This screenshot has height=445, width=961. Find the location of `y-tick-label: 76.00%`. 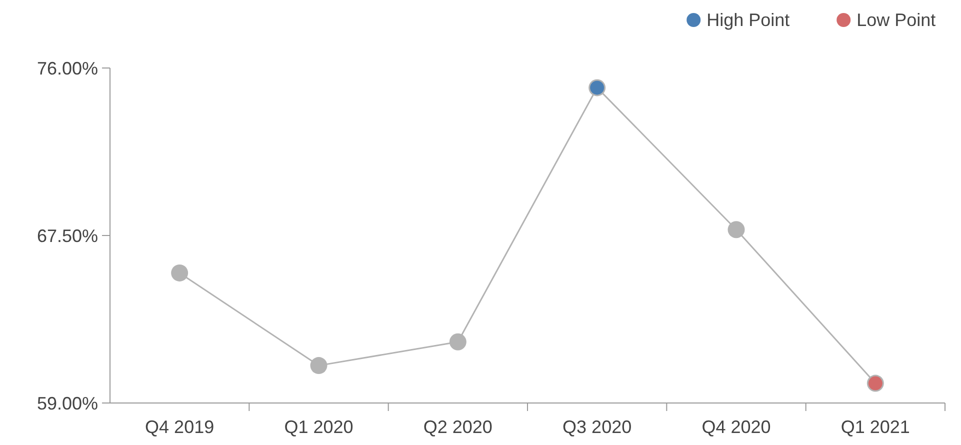

y-tick-label: 76.00% is located at coordinates (67, 68).